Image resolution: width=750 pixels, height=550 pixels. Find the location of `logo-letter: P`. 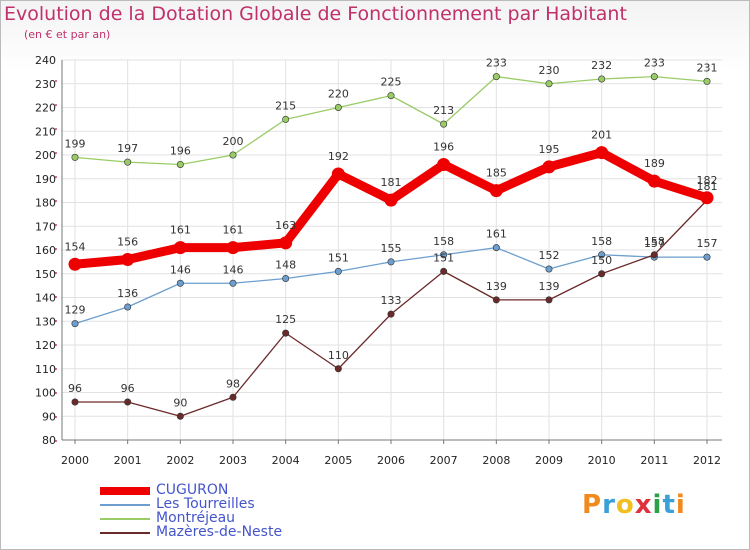

logo-letter: P is located at coordinates (592, 505).